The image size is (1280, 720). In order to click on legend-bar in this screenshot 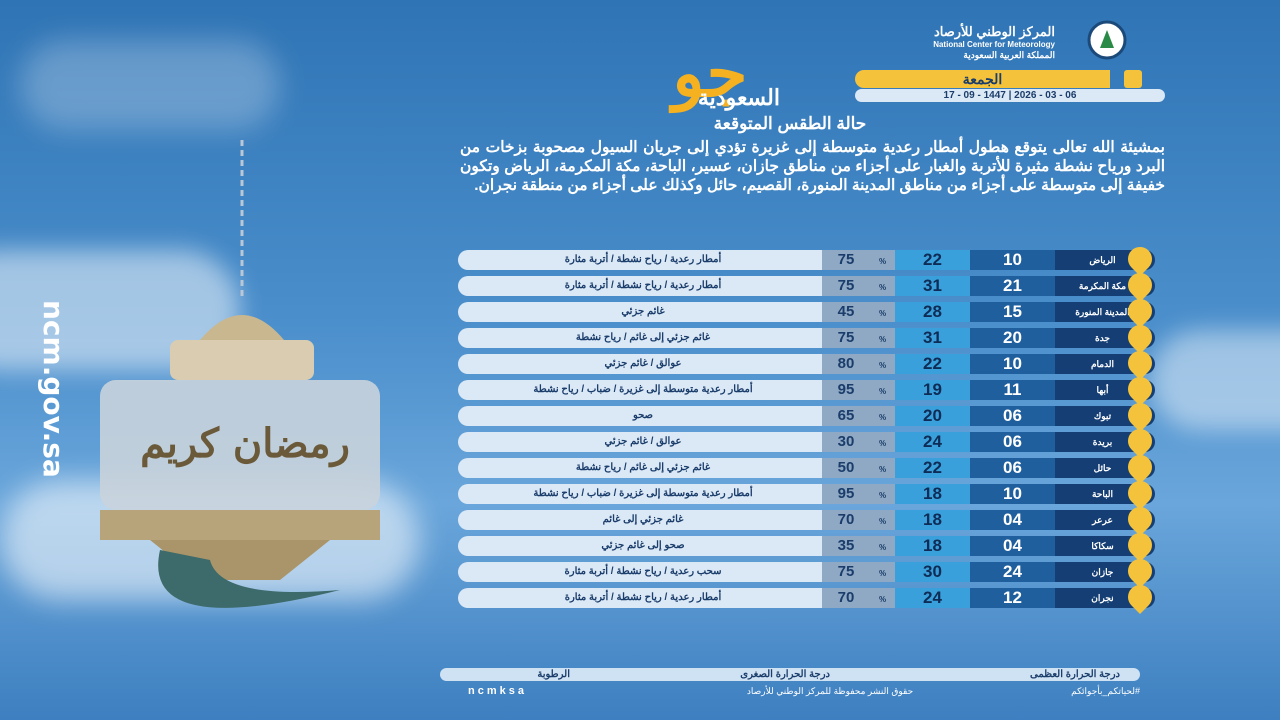, I will do `click(790, 674)`.